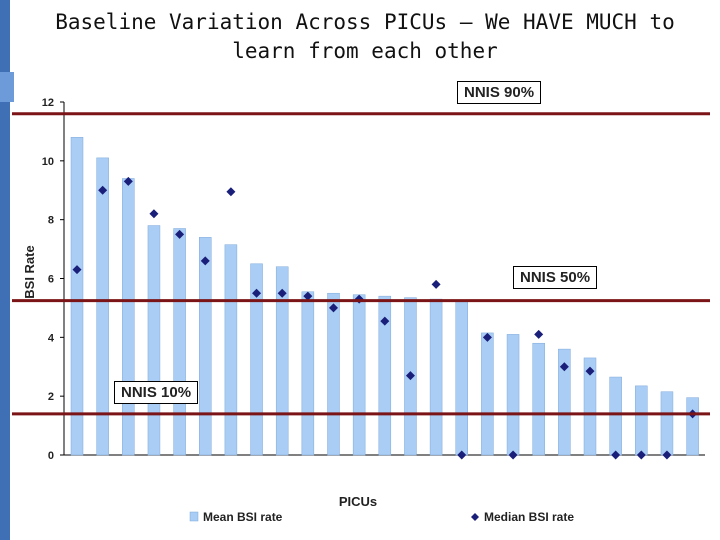 This screenshot has height=540, width=720. What do you see at coordinates (243, 517) in the screenshot?
I see `legend-label-mean: Mean BSI rate` at bounding box center [243, 517].